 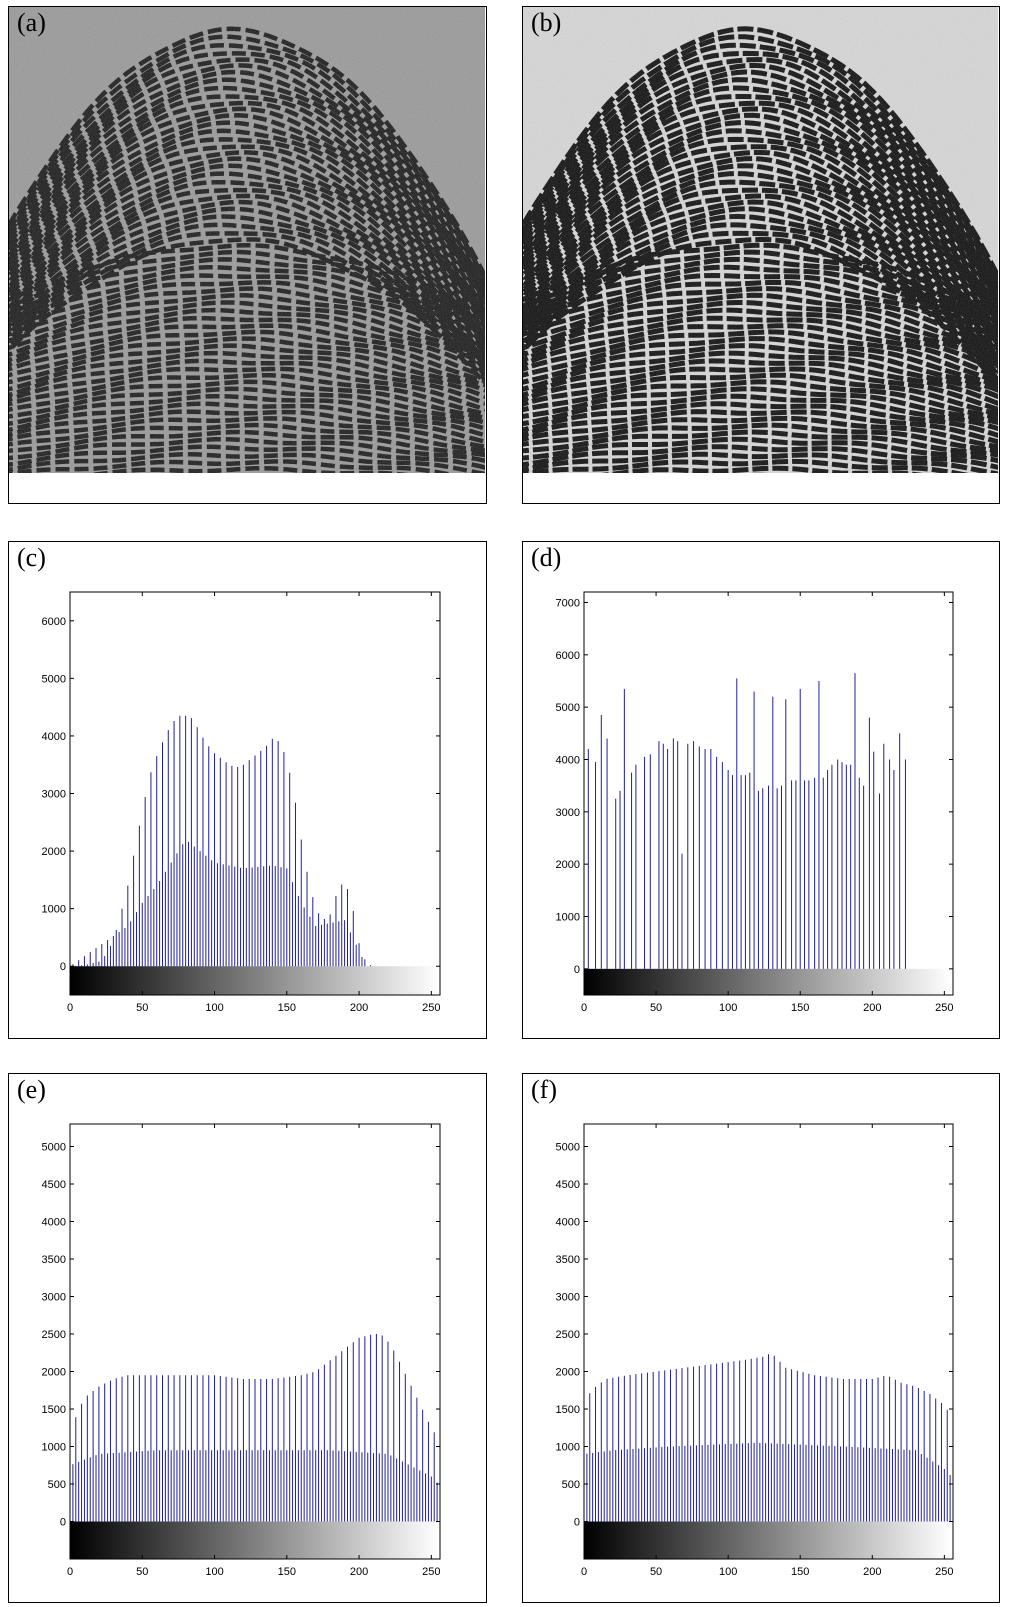 I want to click on histogram-c: 0 1000 2000 3000 4000 5000 6000 0 50 100 150 200 250, so click(x=241, y=802).